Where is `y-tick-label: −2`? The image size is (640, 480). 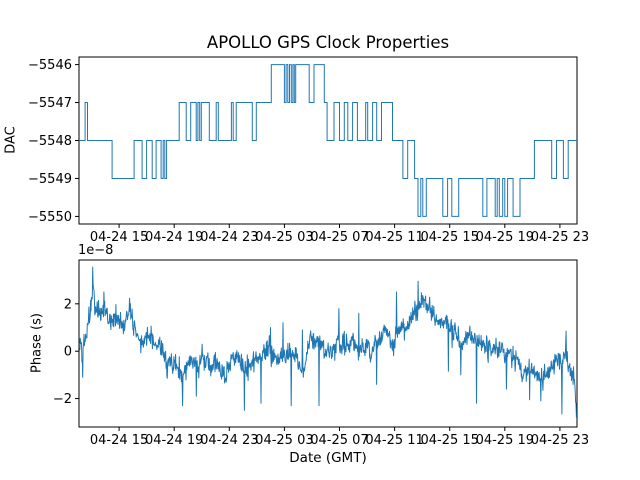
y-tick-label: −2 is located at coordinates (62, 399).